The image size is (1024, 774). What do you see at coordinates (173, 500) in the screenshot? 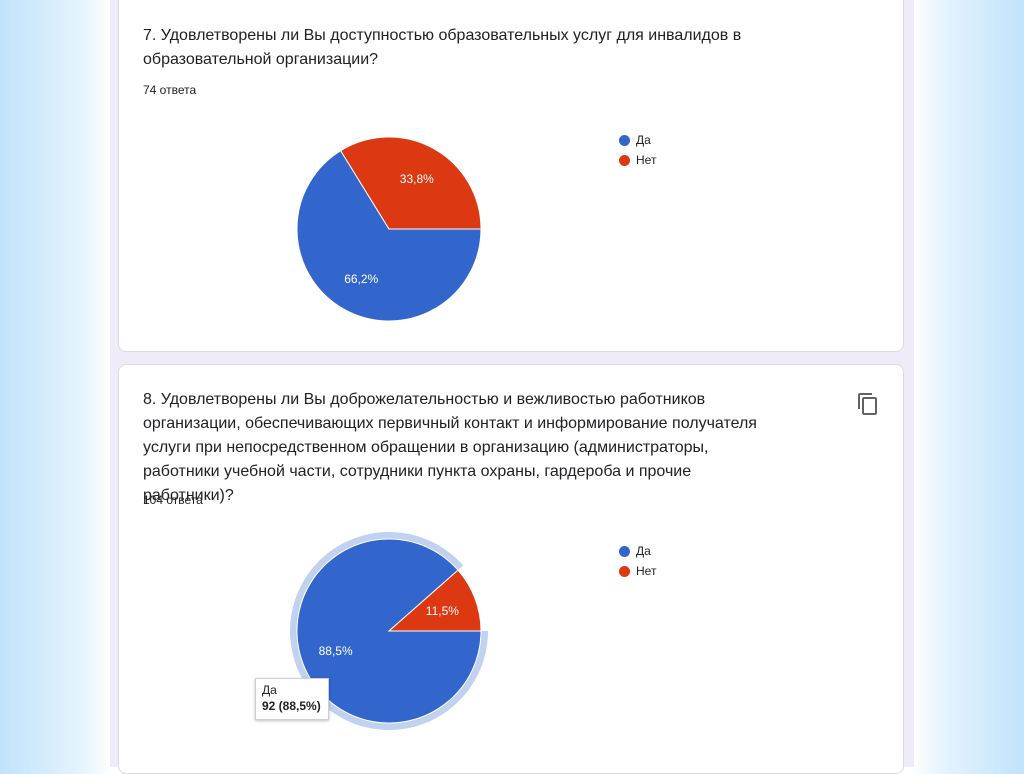
I see `response-count: 104 ответа` at bounding box center [173, 500].